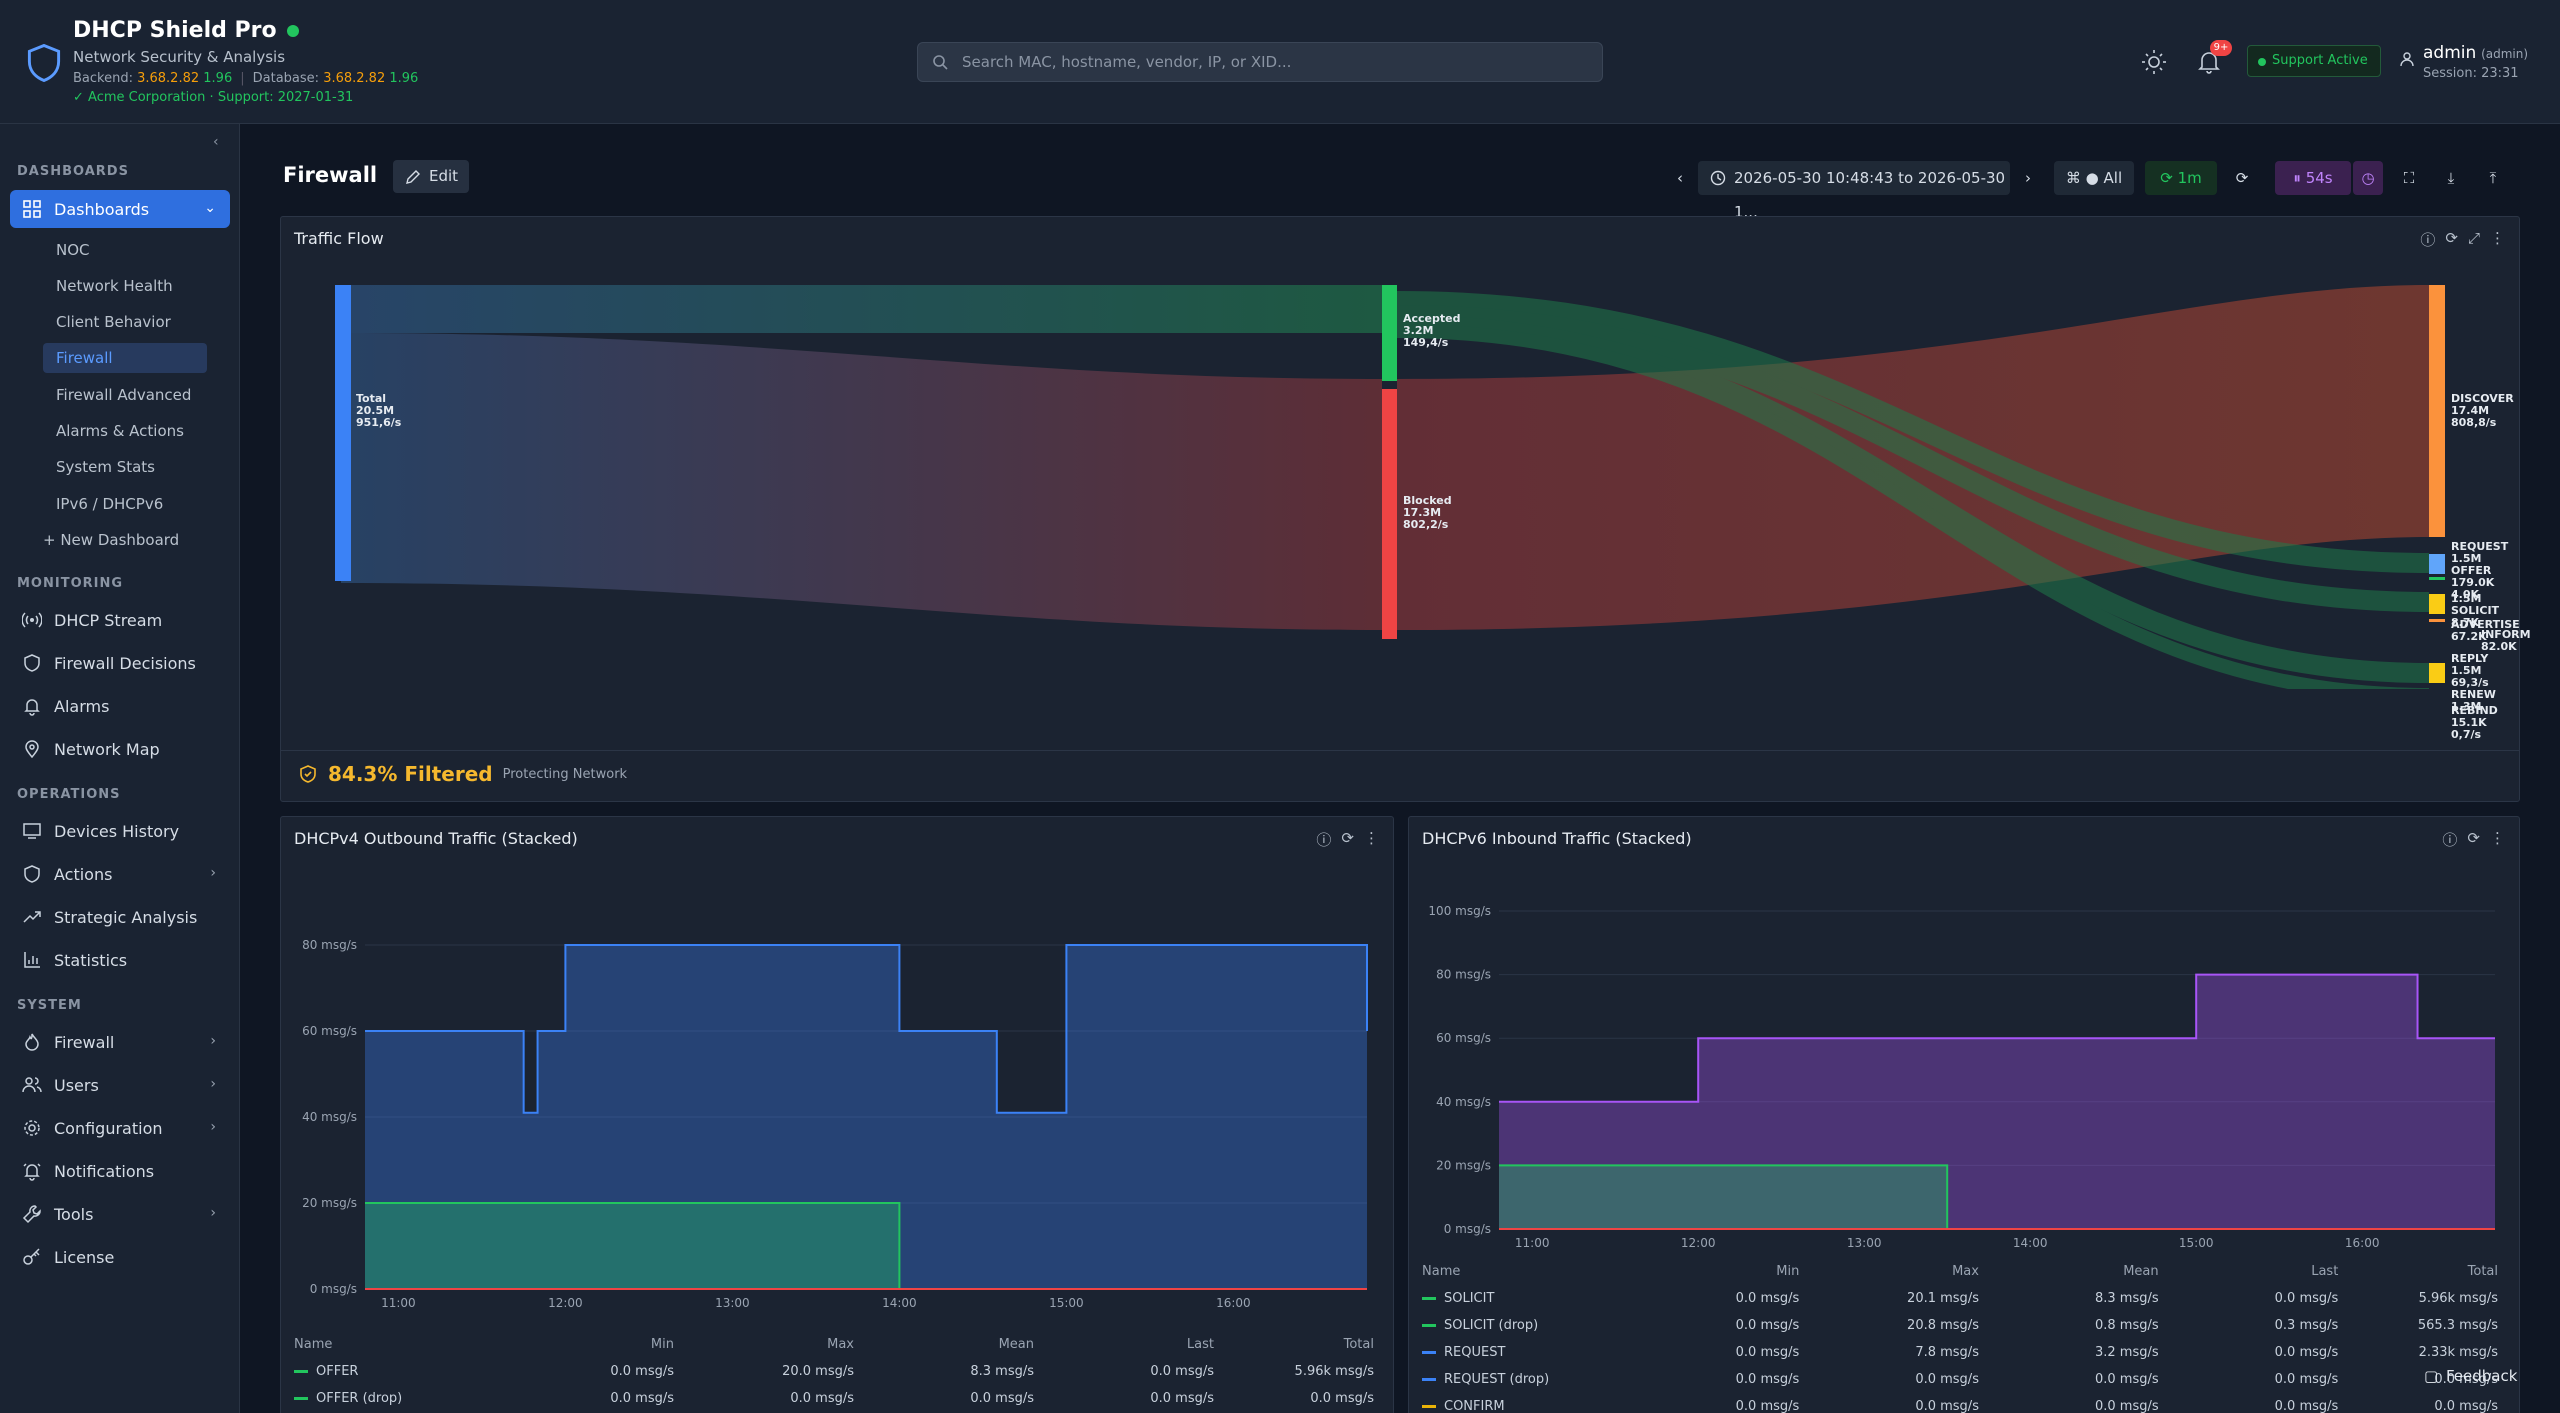 The width and height of the screenshot is (2560, 1413). I want to click on node-label-accepted: Accepted 3.2M 149,4/s, so click(1432, 330).